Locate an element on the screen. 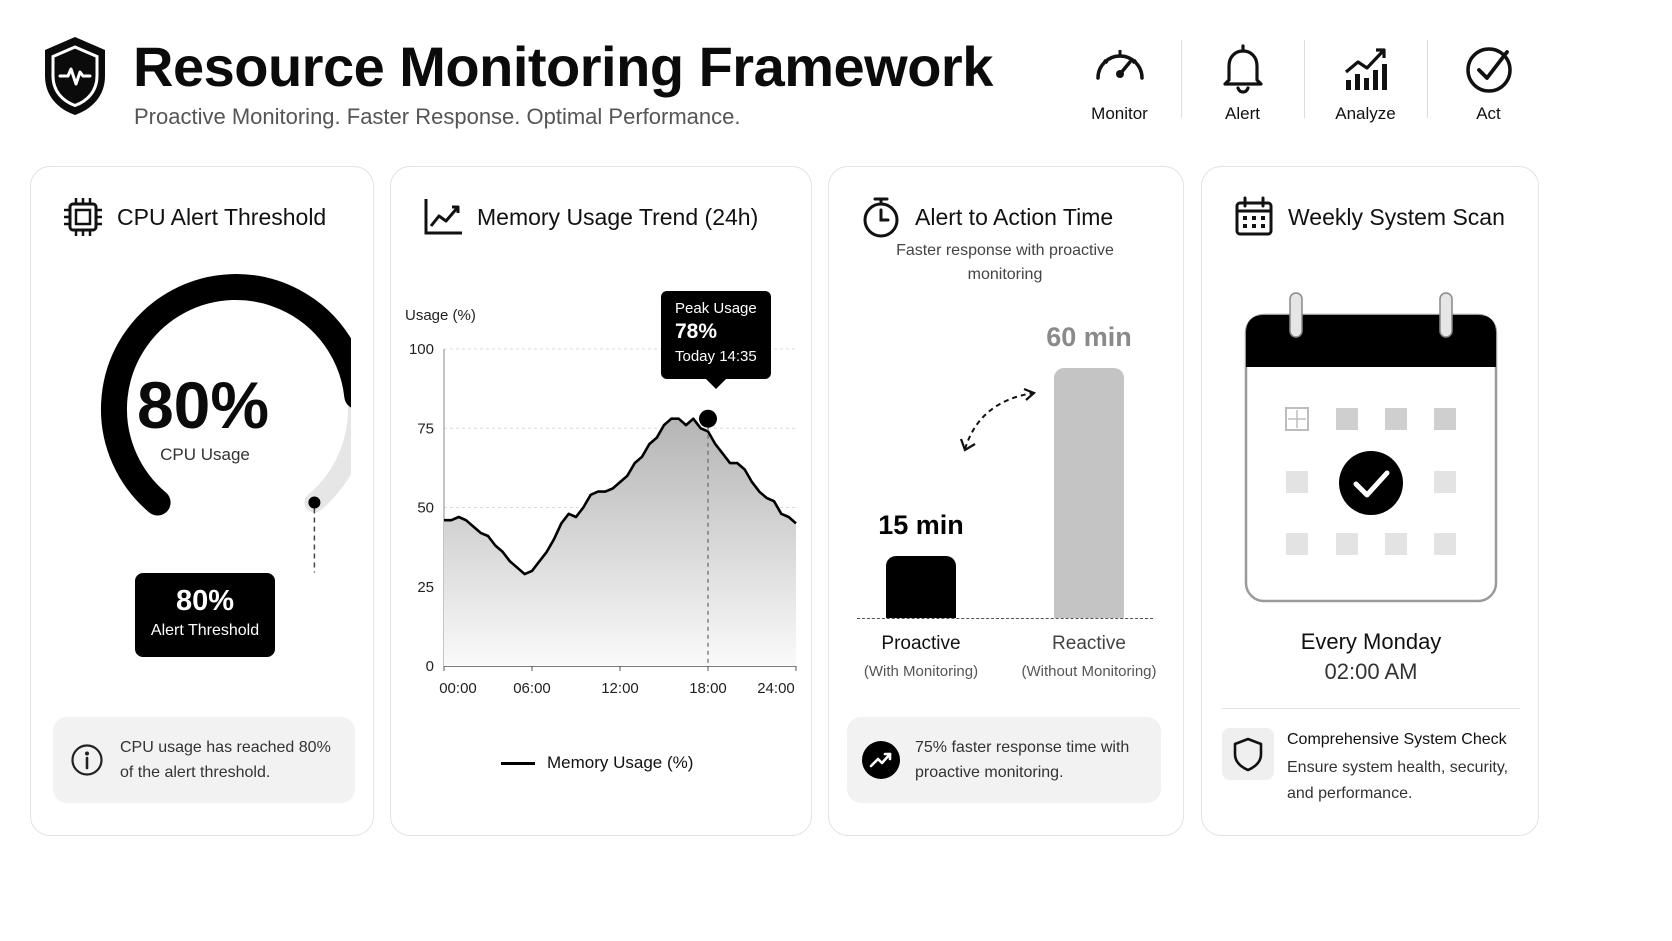  chart-trend-icon is located at coordinates (1365, 69).